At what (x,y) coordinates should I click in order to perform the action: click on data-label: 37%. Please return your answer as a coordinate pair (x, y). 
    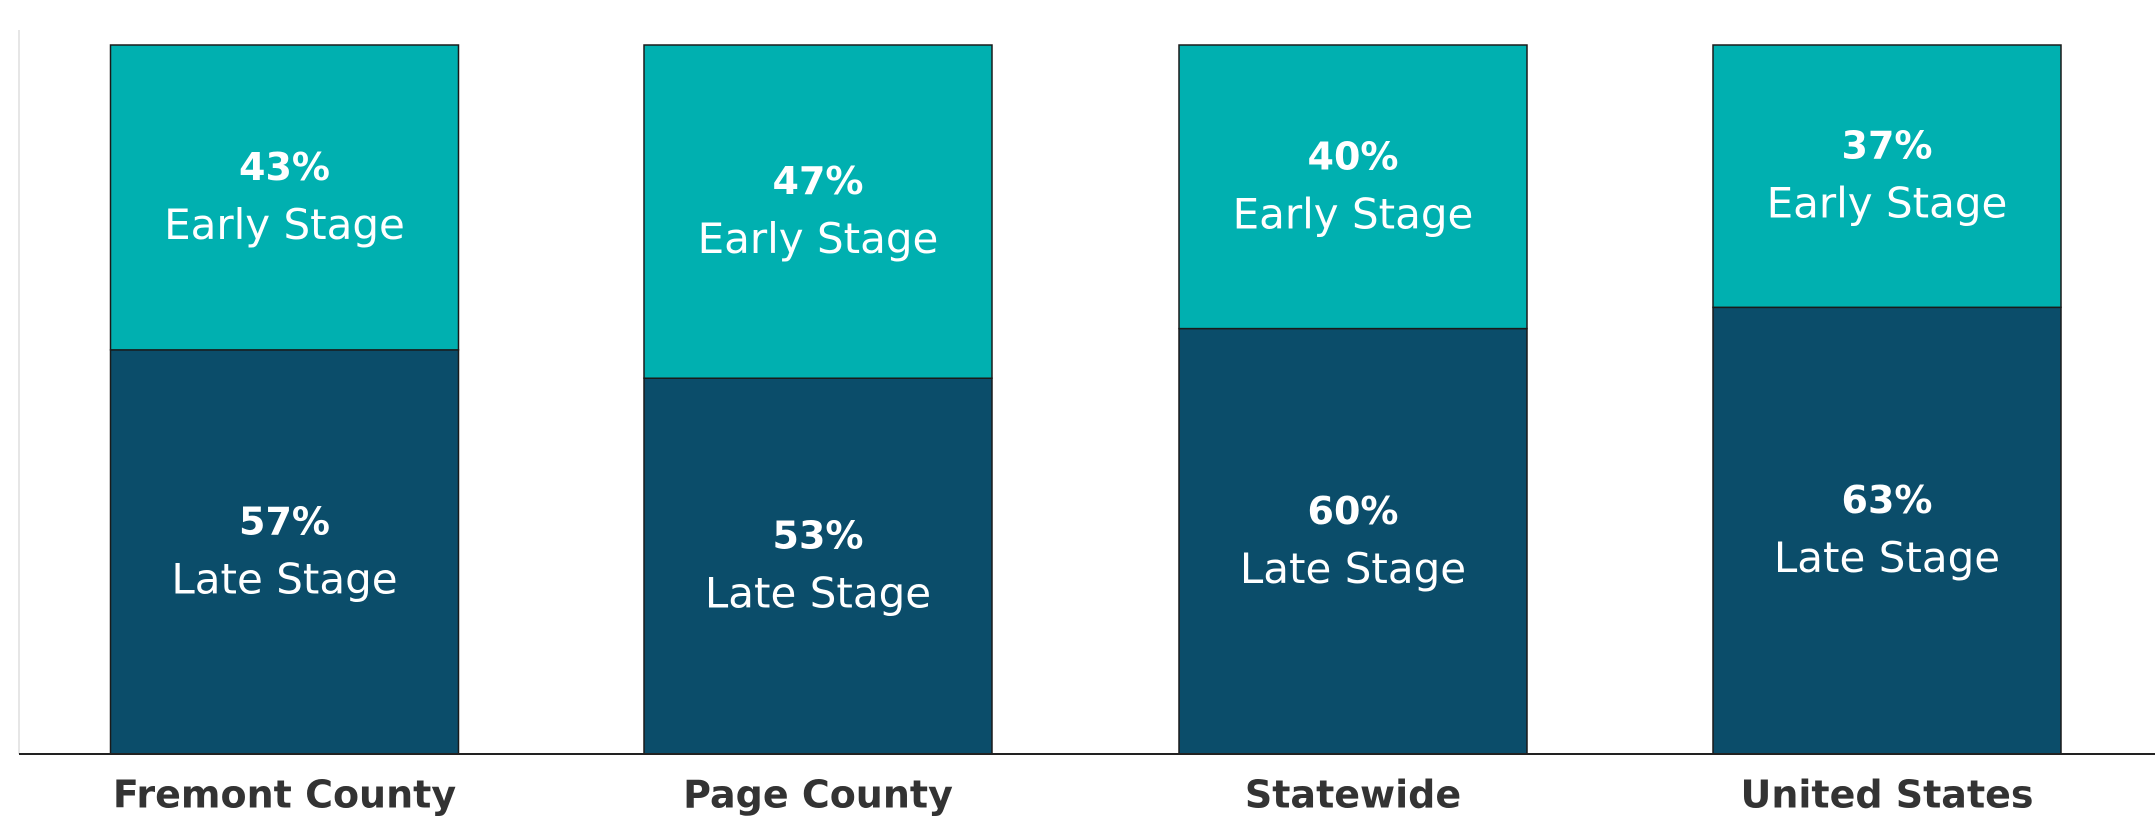
    Looking at the image, I should click on (1887, 146).